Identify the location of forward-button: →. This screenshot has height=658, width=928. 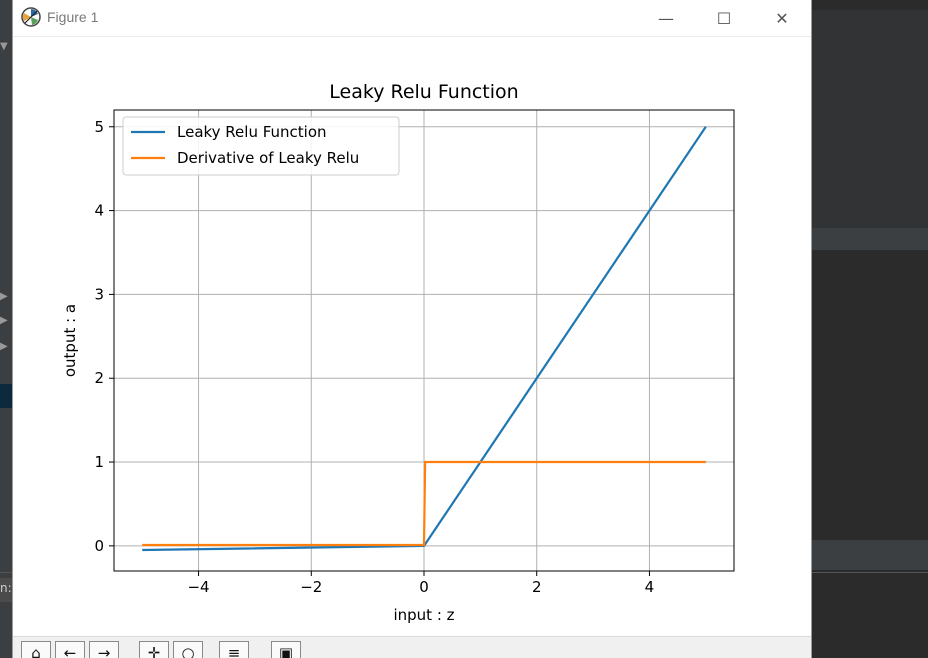
(104, 649).